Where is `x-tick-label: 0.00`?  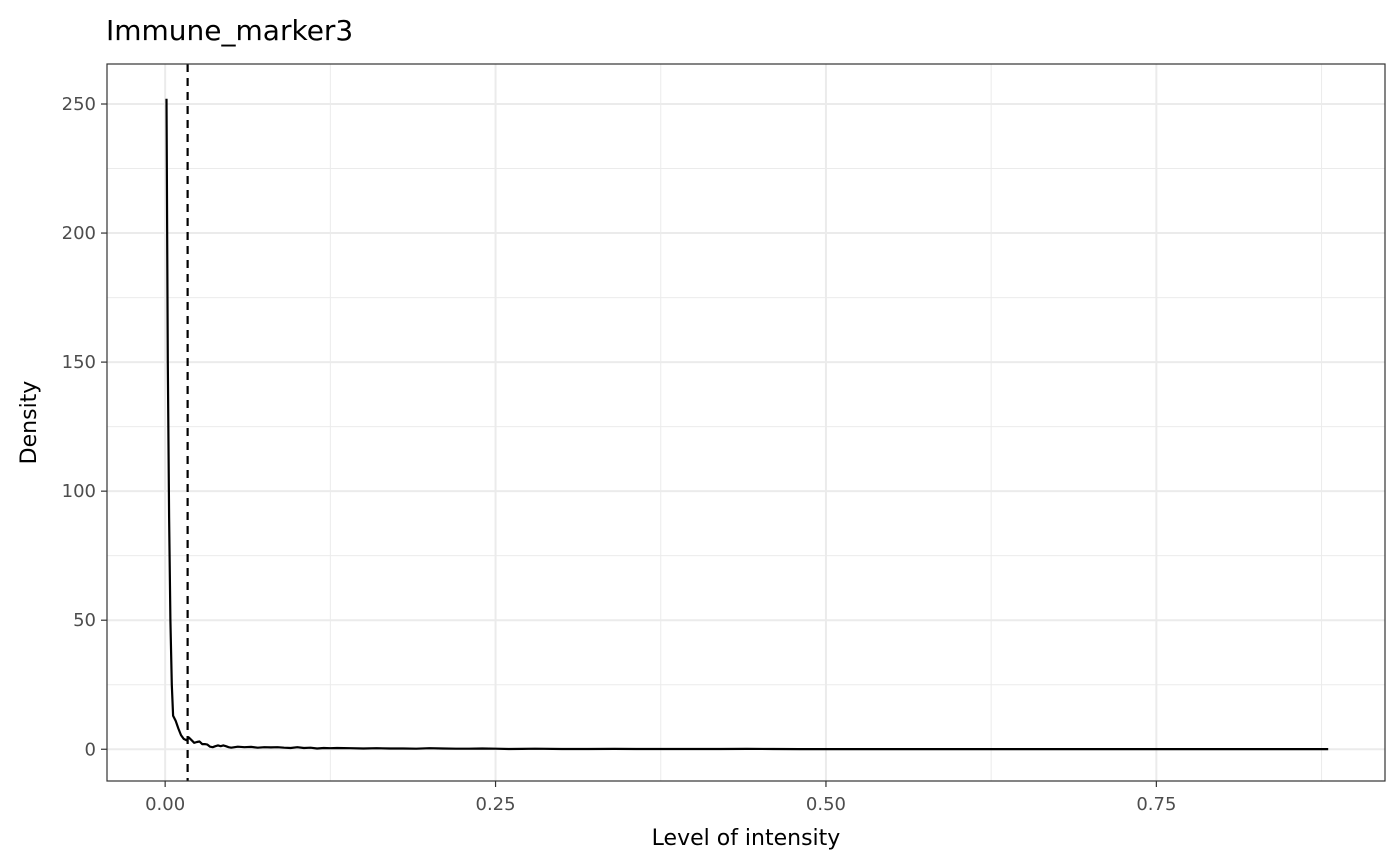 x-tick-label: 0.00 is located at coordinates (165, 804).